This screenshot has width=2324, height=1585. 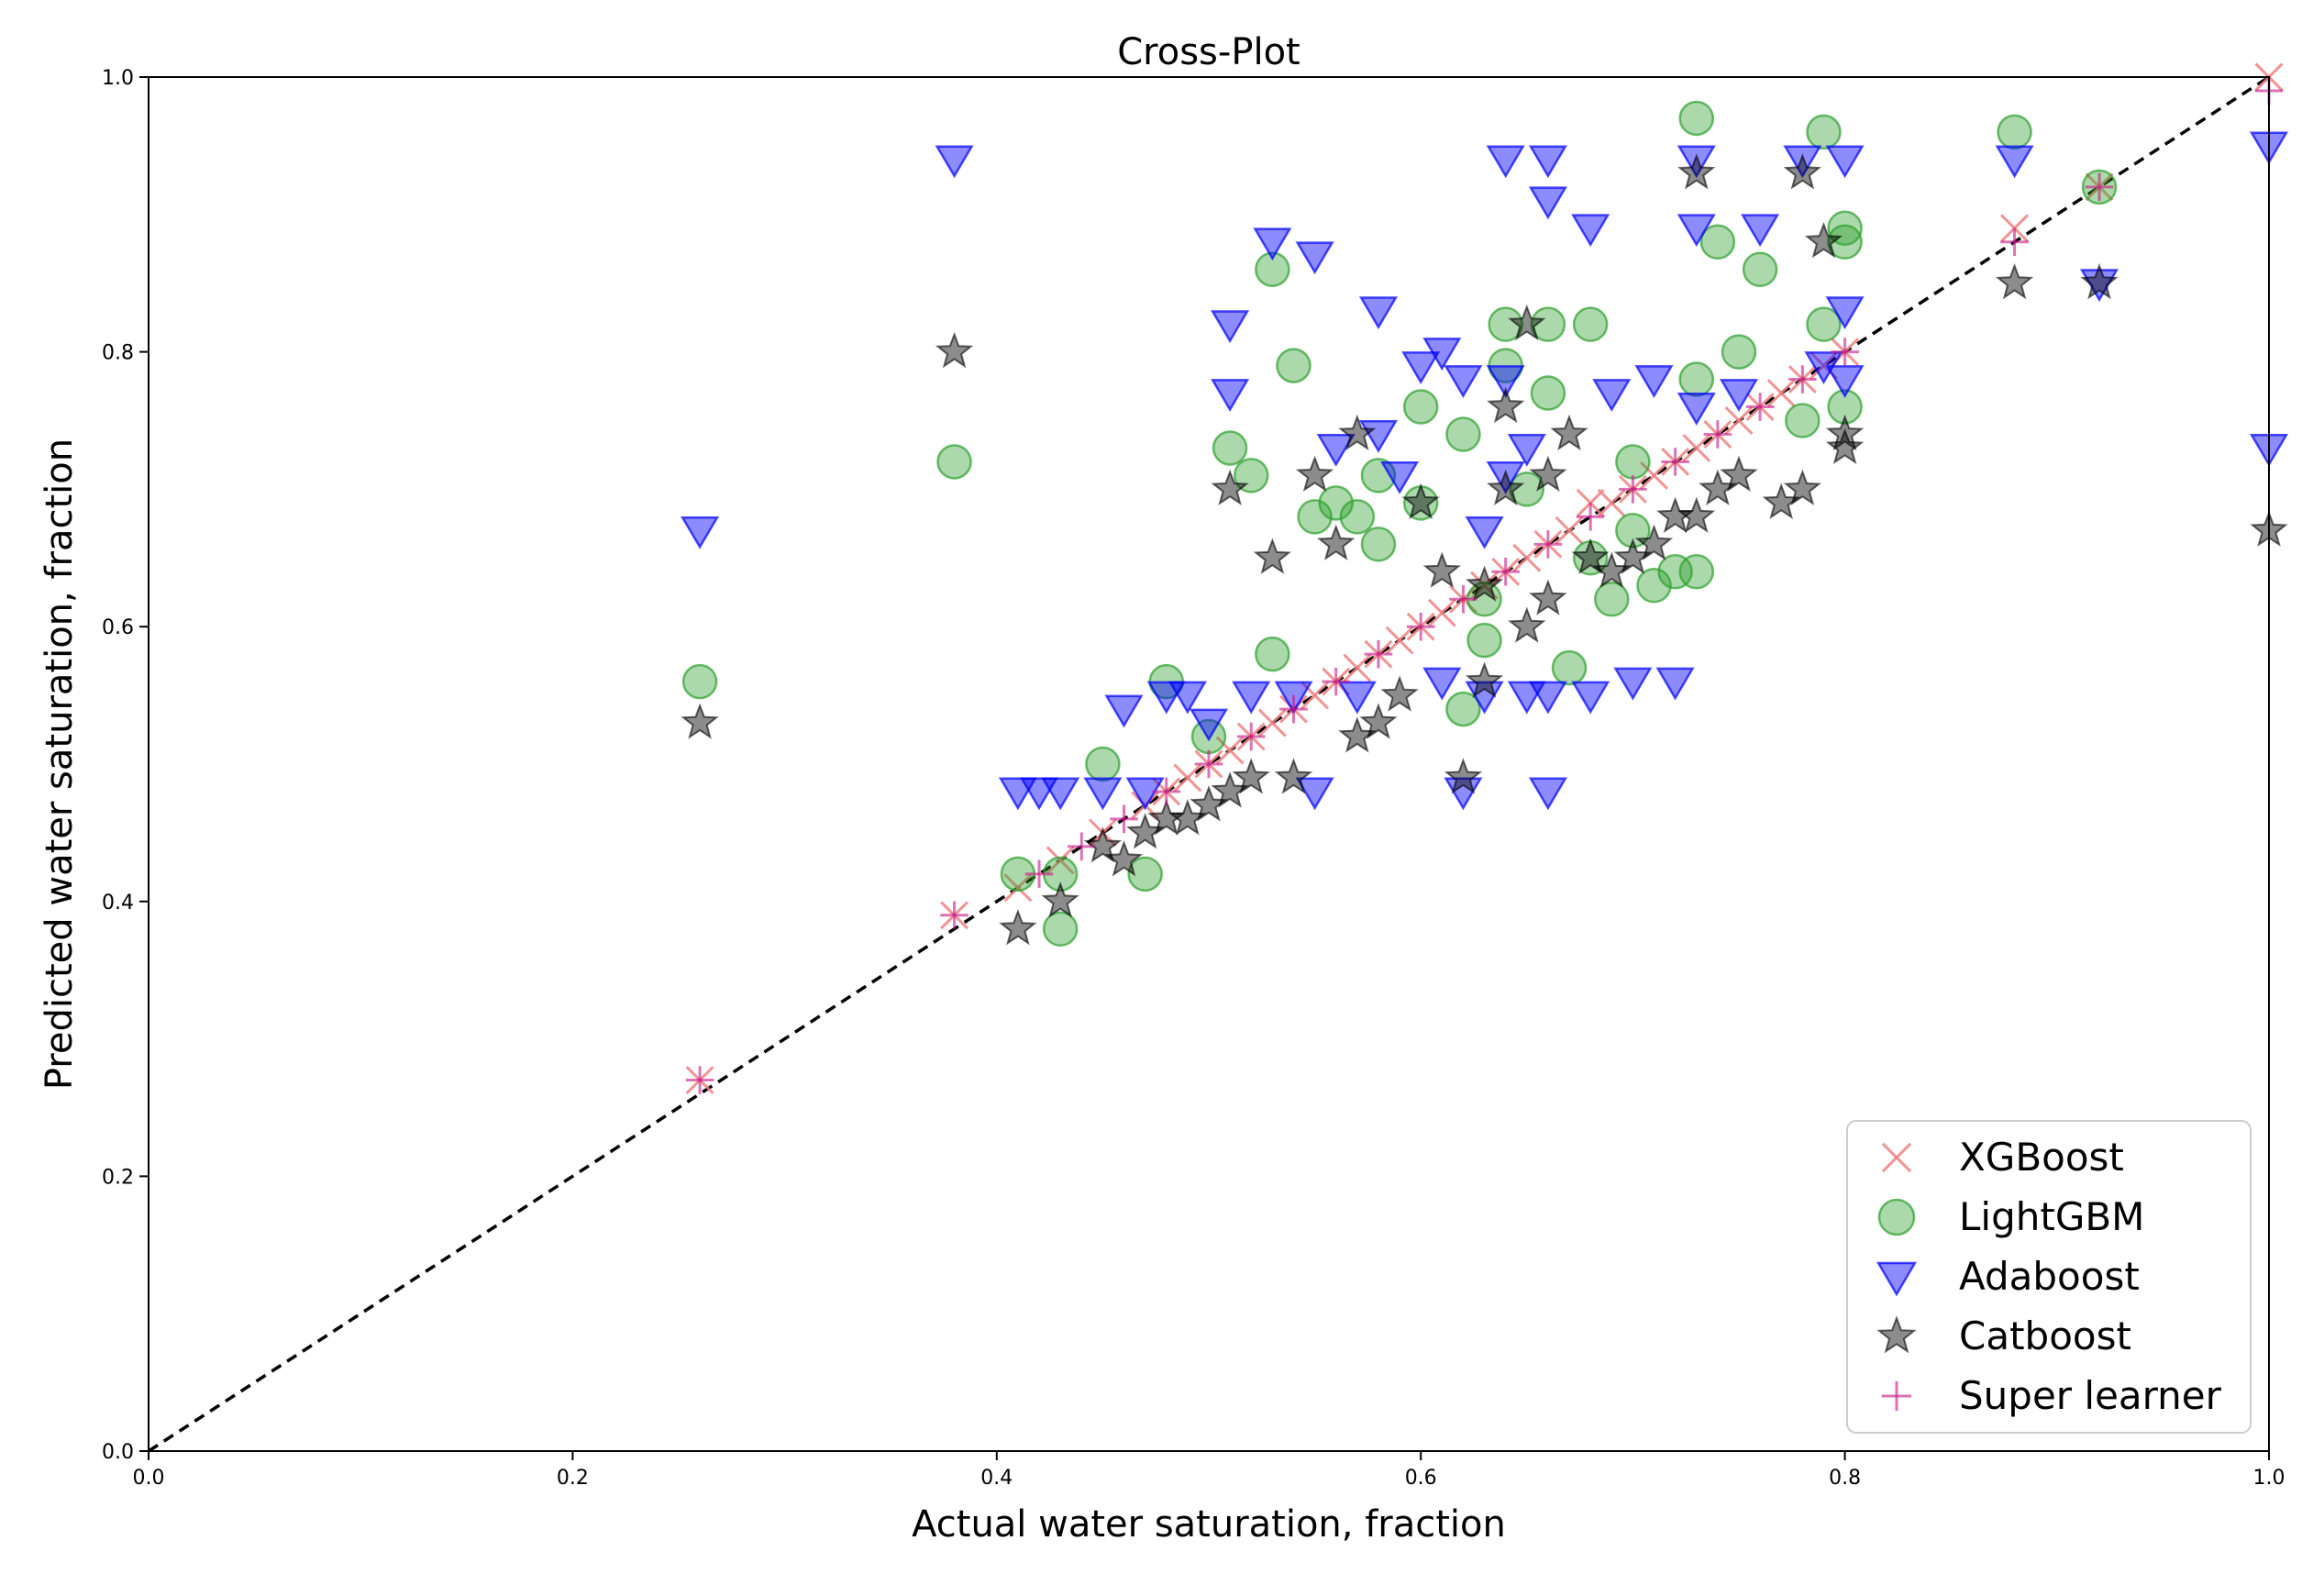 I want to click on x-tick-label: 0.0, so click(x=149, y=1478).